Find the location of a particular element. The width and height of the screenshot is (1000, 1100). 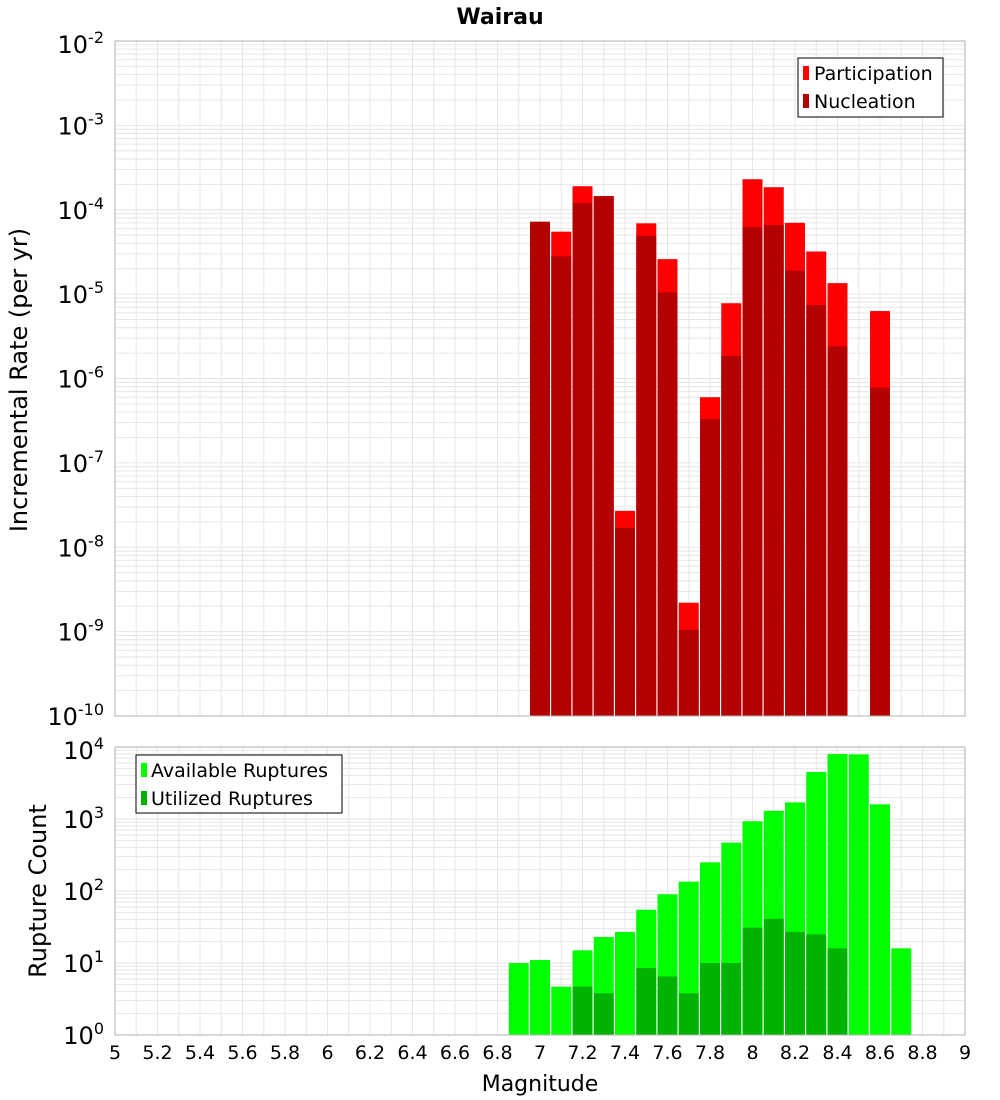

y-tick-label: 10⁻⁸ is located at coordinates (81, 546).